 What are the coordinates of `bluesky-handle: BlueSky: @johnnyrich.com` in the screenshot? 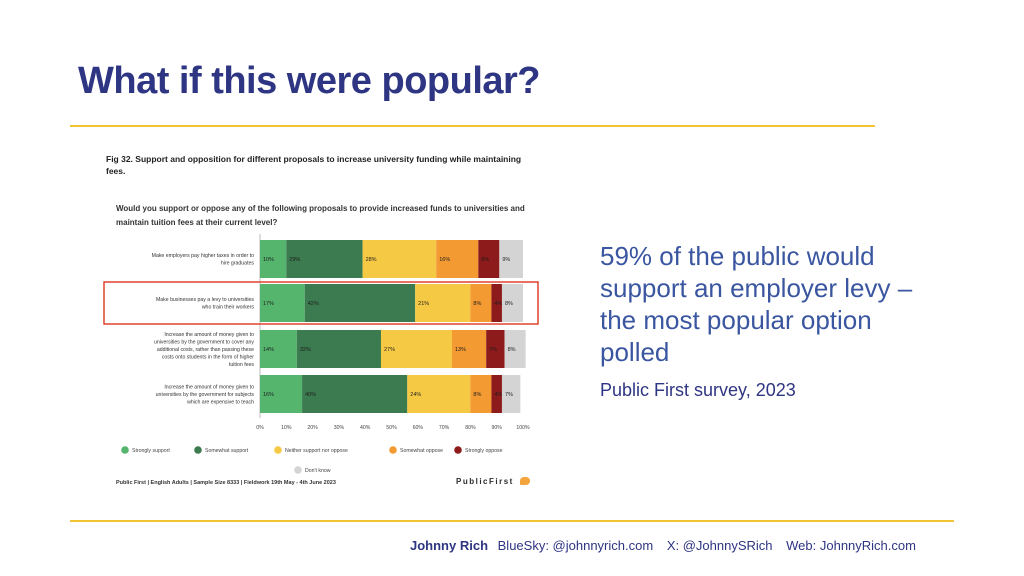 It's located at (575, 545).